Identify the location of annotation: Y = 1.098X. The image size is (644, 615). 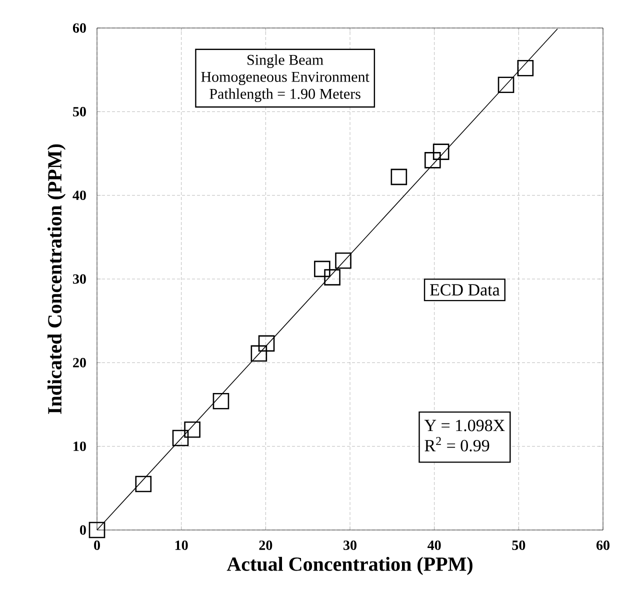
(464, 426).